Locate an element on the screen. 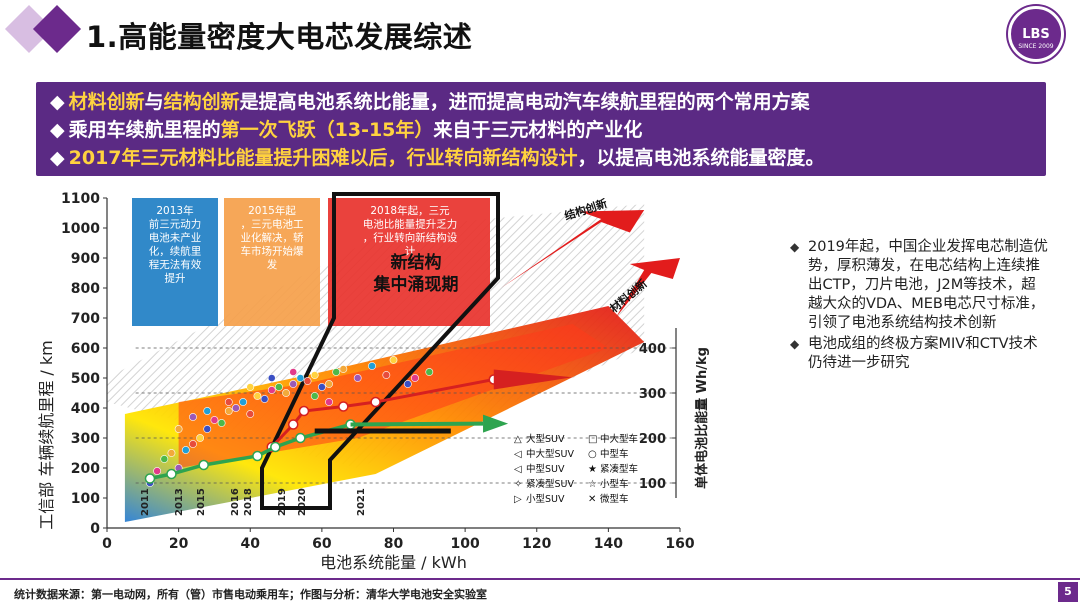 The image size is (1080, 608). y-tick-label: 1100 is located at coordinates (80, 199).